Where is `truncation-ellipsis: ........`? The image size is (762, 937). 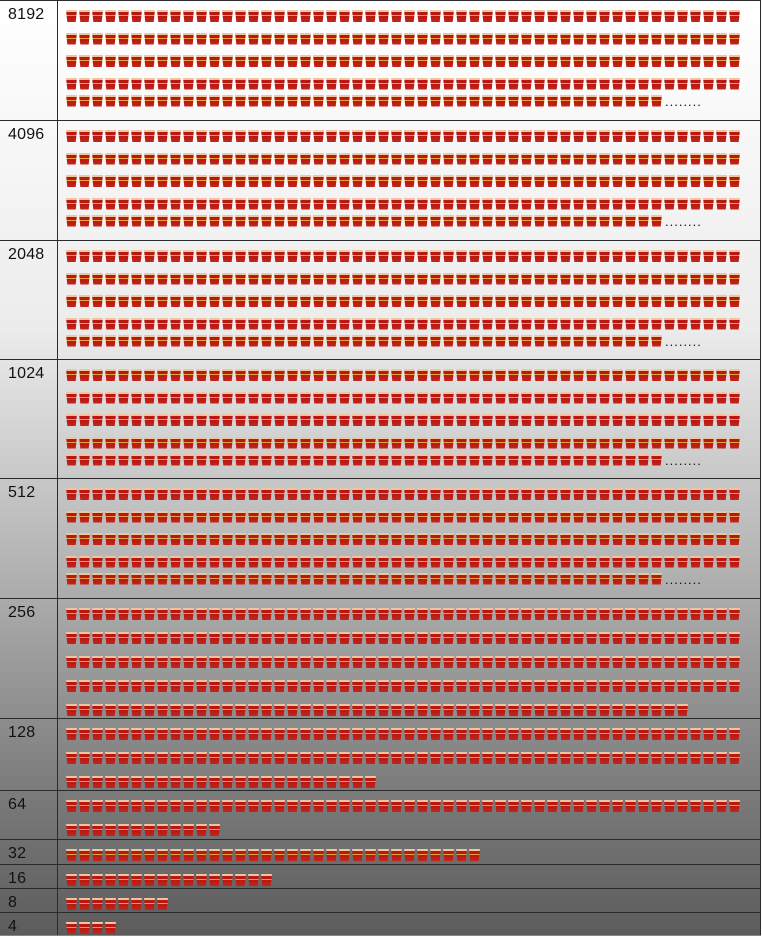
truncation-ellipsis: ........ is located at coordinates (683, 221).